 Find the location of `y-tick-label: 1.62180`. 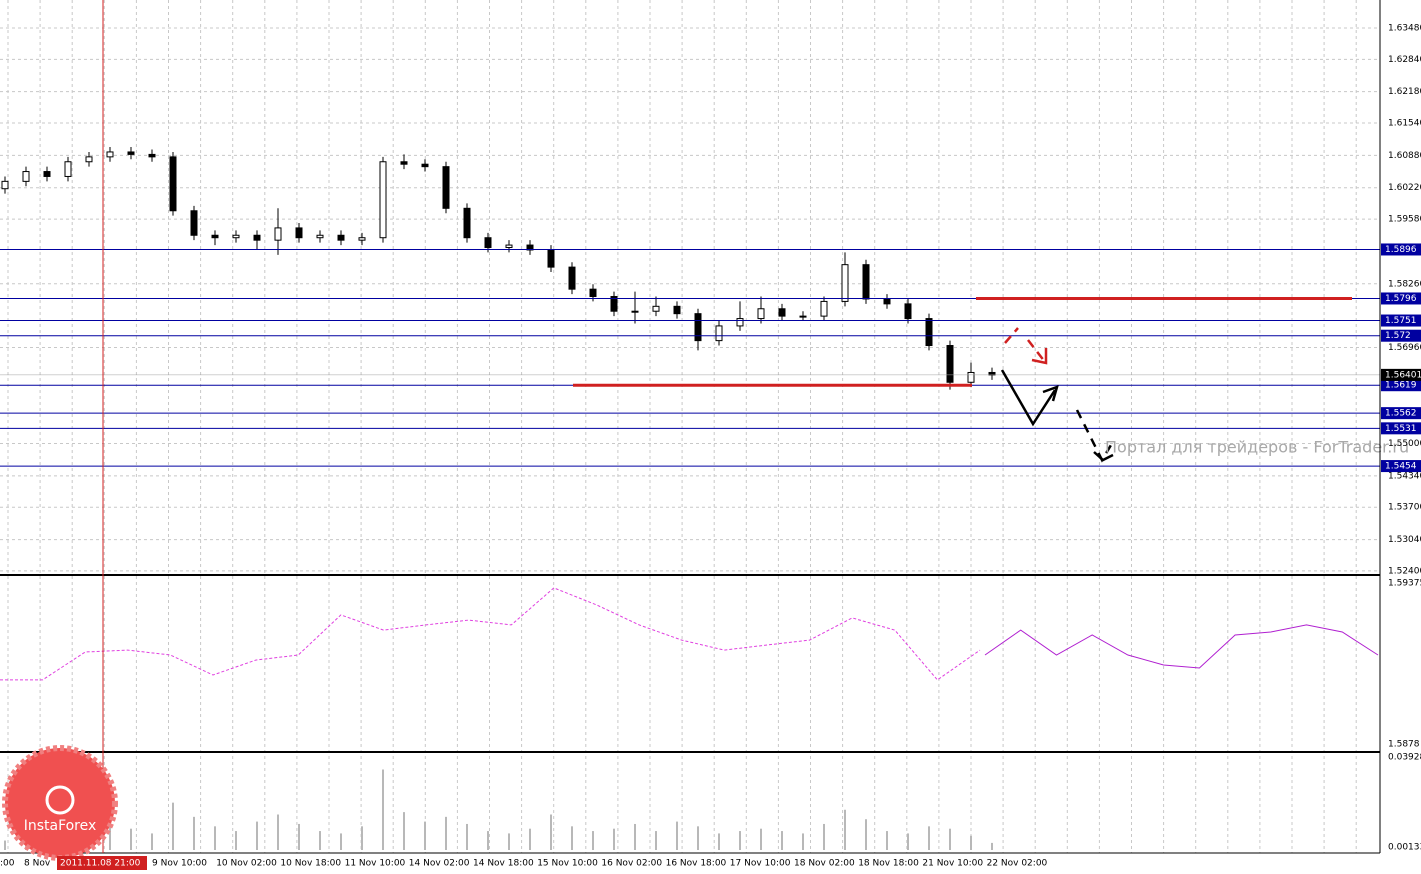

y-tick-label: 1.62180 is located at coordinates (1404, 92).